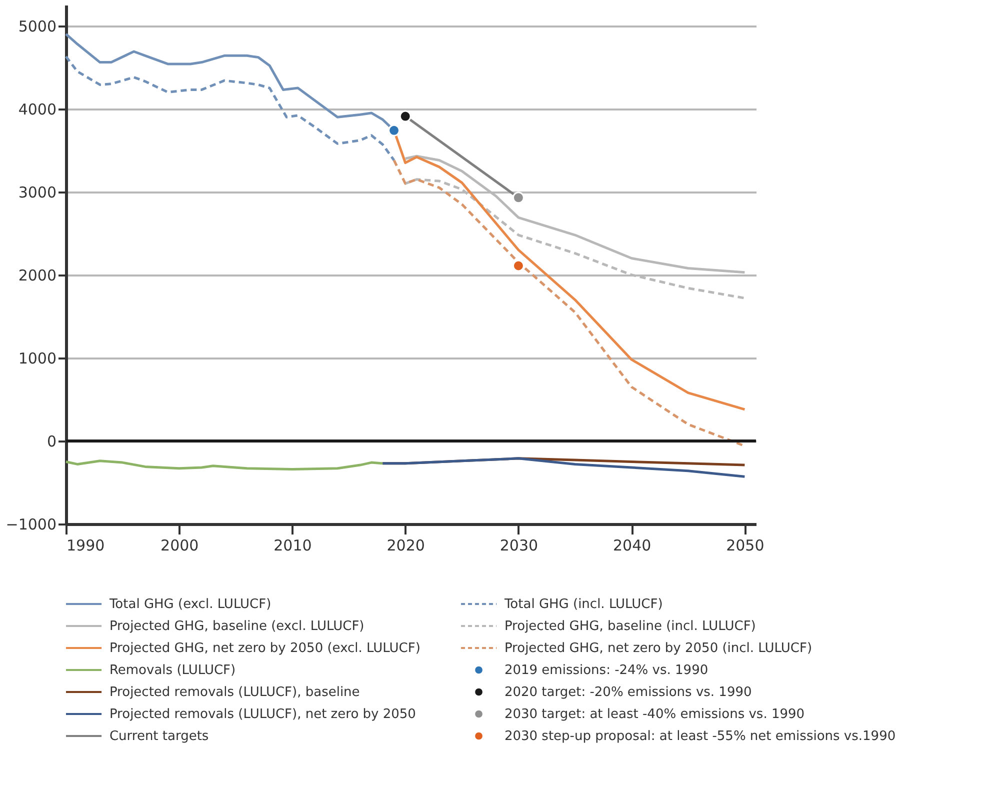  What do you see at coordinates (85, 545) in the screenshot?
I see `x-tick-label: 1990` at bounding box center [85, 545].